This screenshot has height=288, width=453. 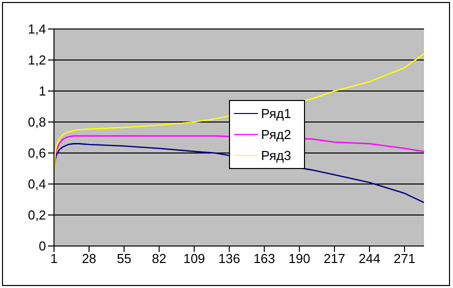 I want to click on x-tick-label: 217, so click(x=335, y=258).